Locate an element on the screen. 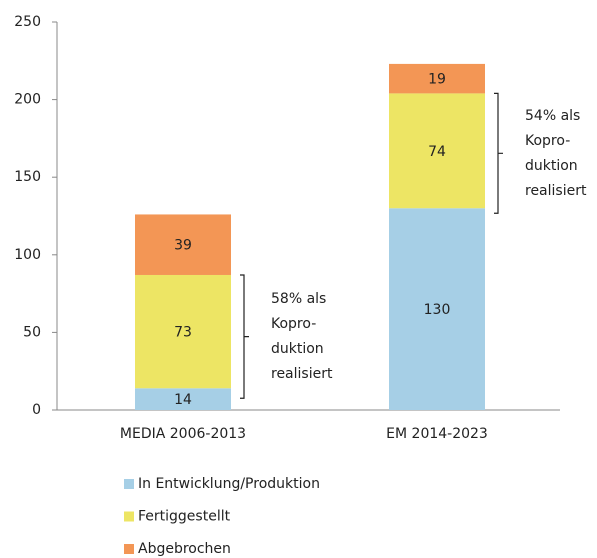 The image size is (597, 558). y-tick-label: 0 is located at coordinates (36, 410).